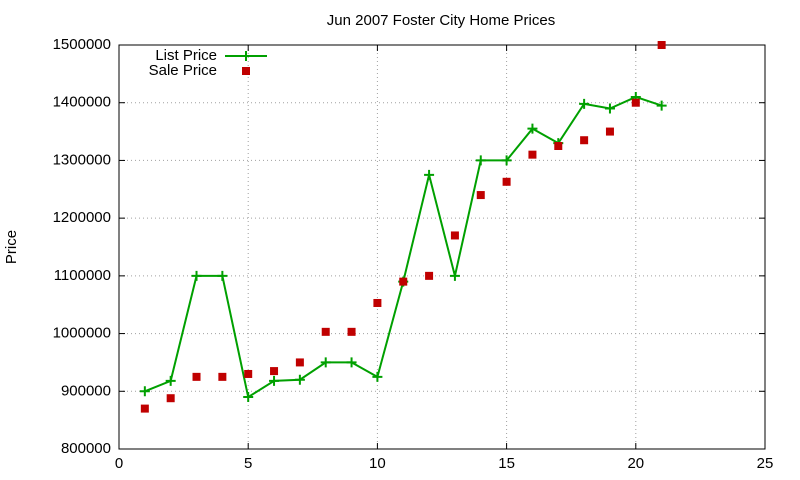  Describe the element at coordinates (441, 20) in the screenshot. I see `chart-title: Jun 2007 Foster City Home Prices` at that location.